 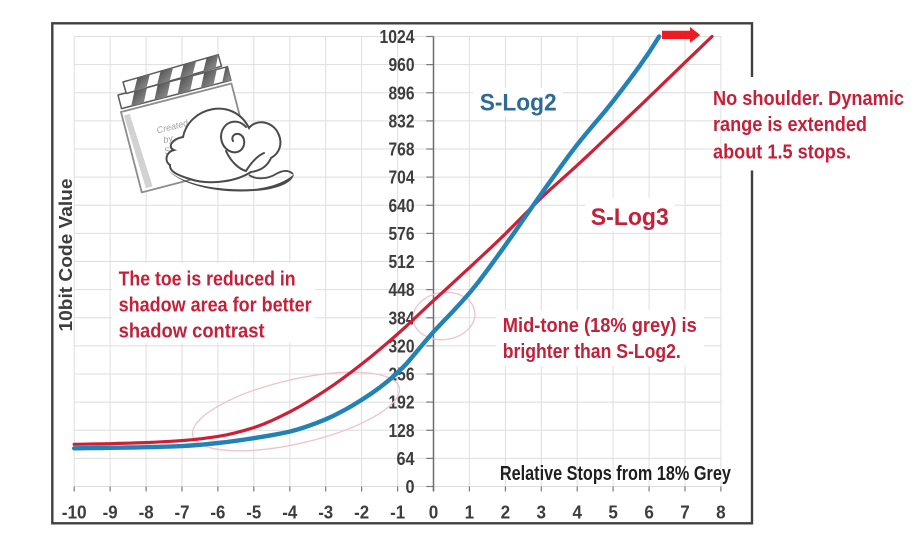 What do you see at coordinates (402, 290) in the screenshot?
I see `svg-text: 448` at bounding box center [402, 290].